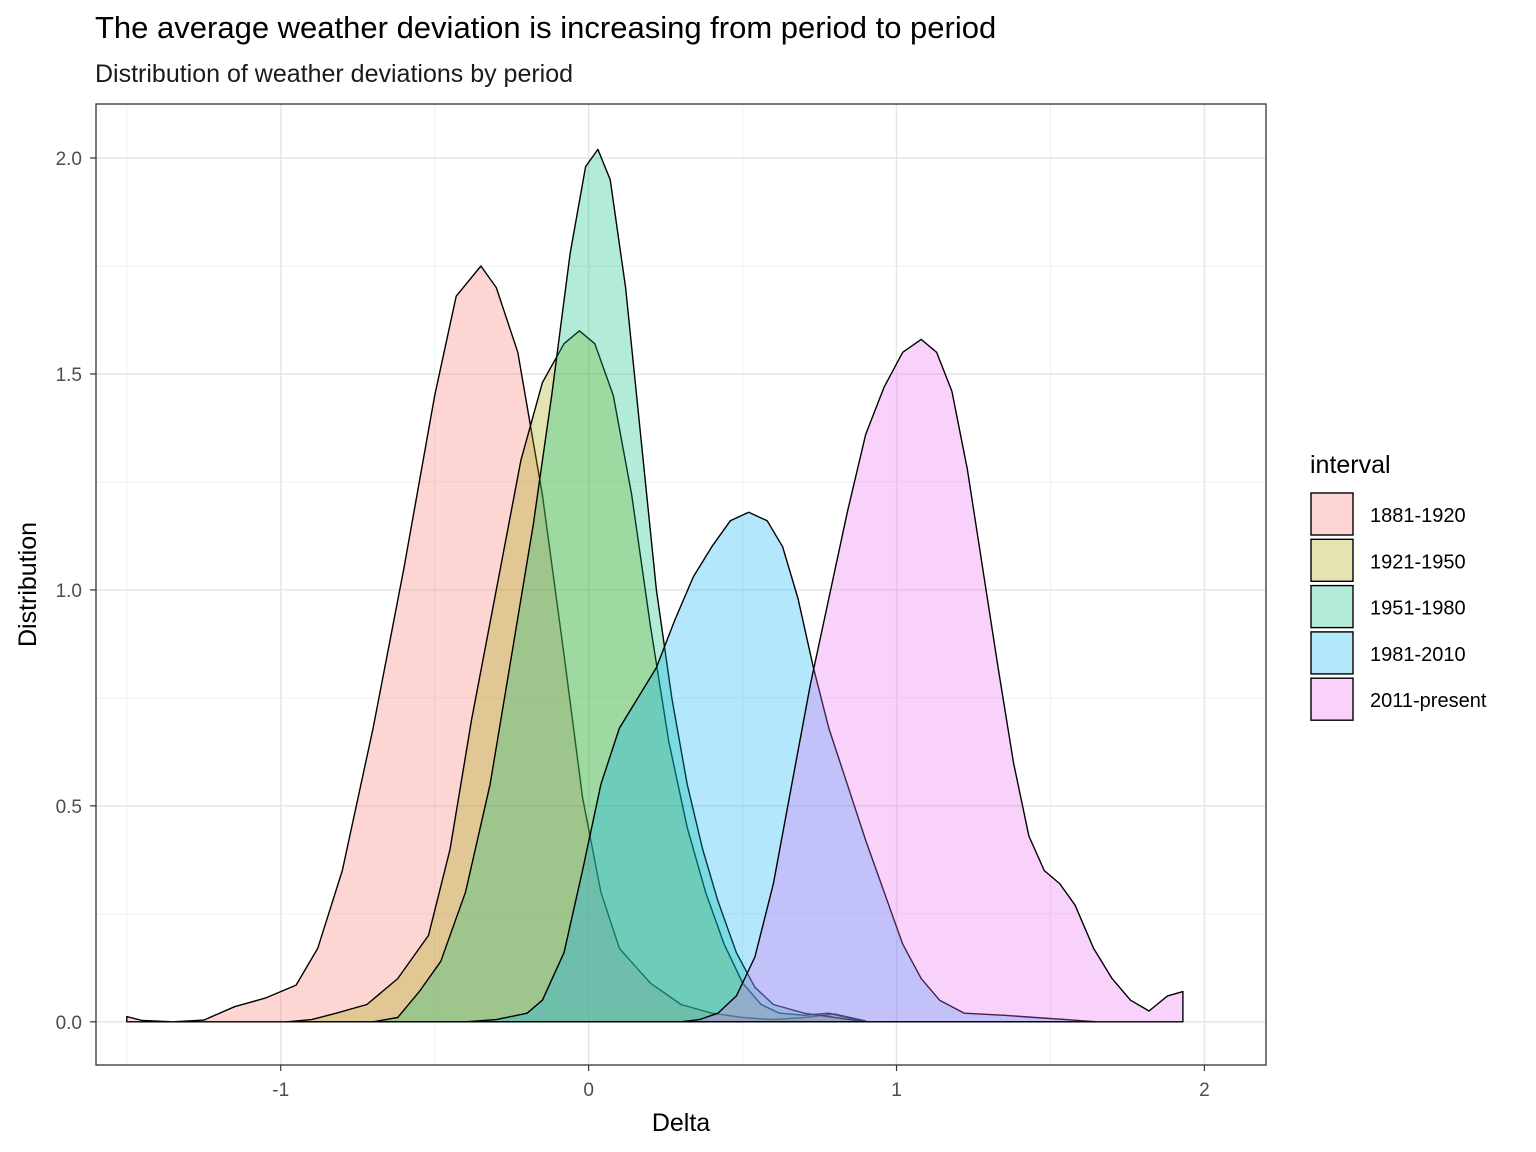  I want to click on x-tick-label: 2, so click(1204, 1090).